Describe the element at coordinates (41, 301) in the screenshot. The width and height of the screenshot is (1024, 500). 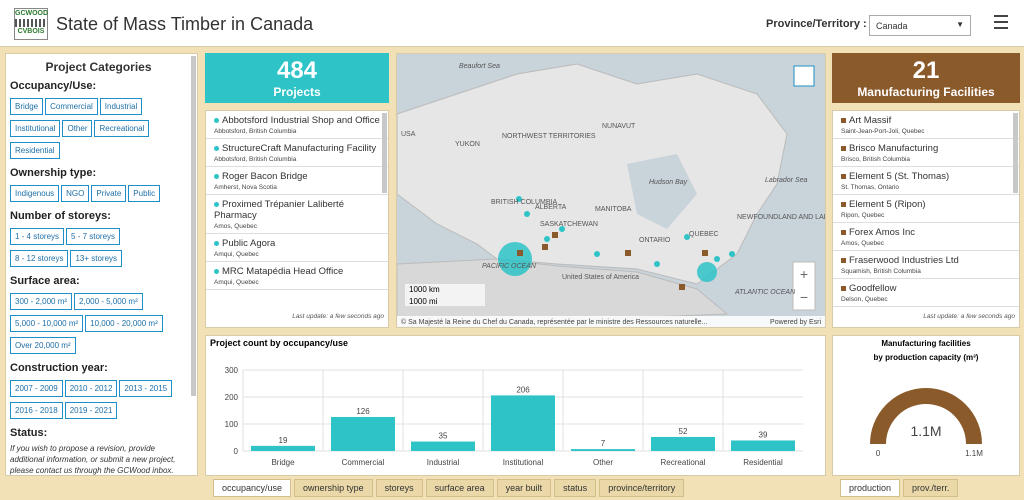
I see `filter-button: 300 - 2,000 m²` at that location.